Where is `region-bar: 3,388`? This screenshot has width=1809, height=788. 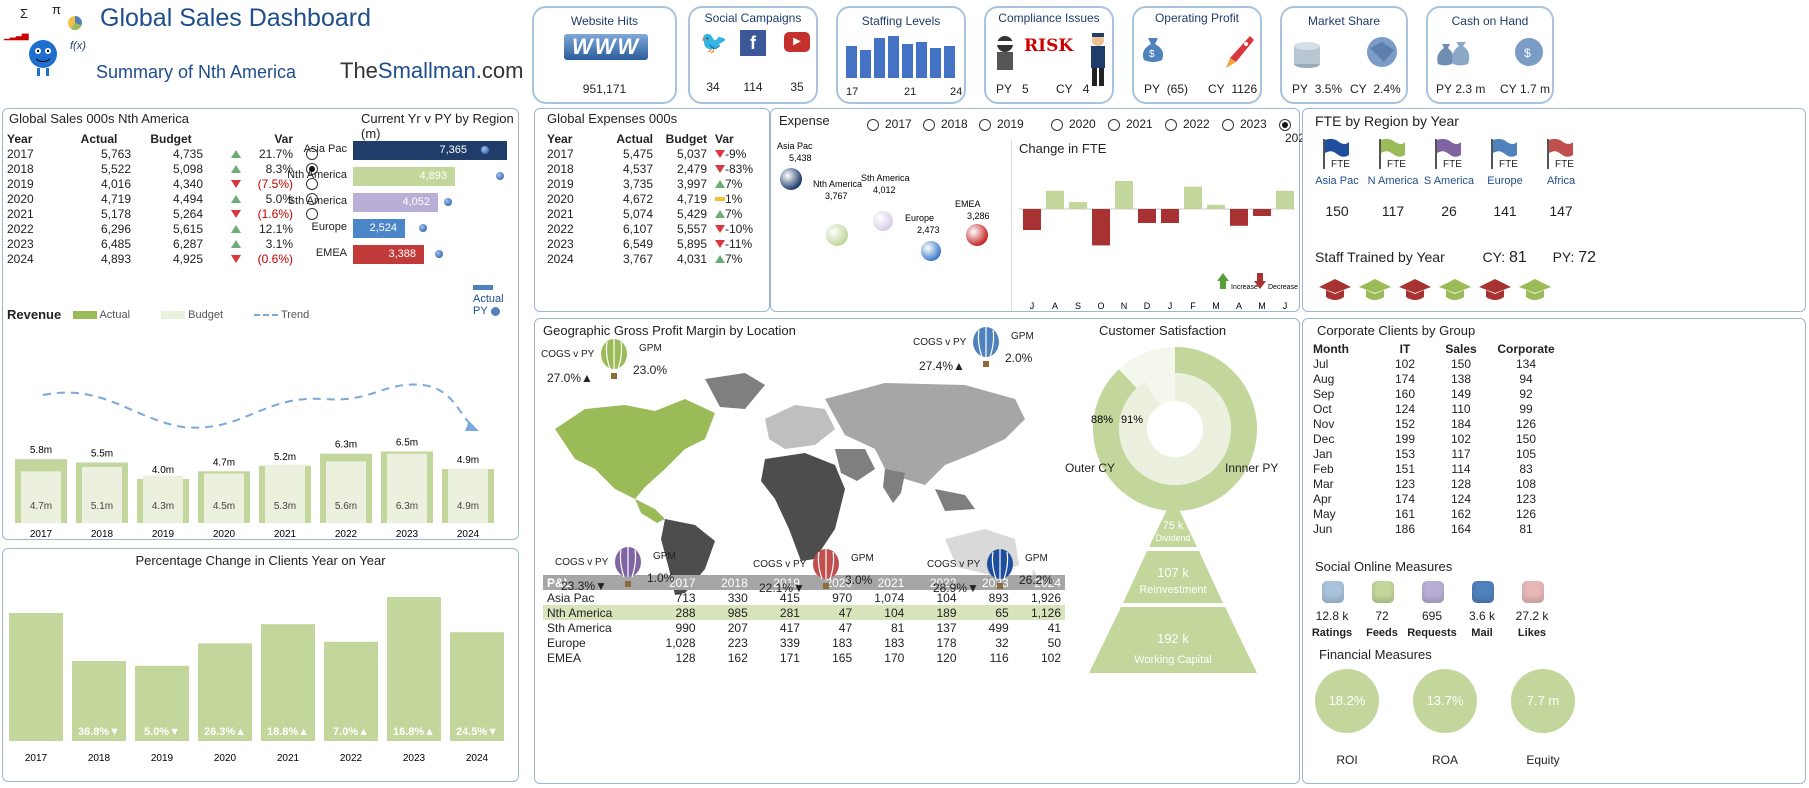
region-bar: 3,388 is located at coordinates (388, 254).